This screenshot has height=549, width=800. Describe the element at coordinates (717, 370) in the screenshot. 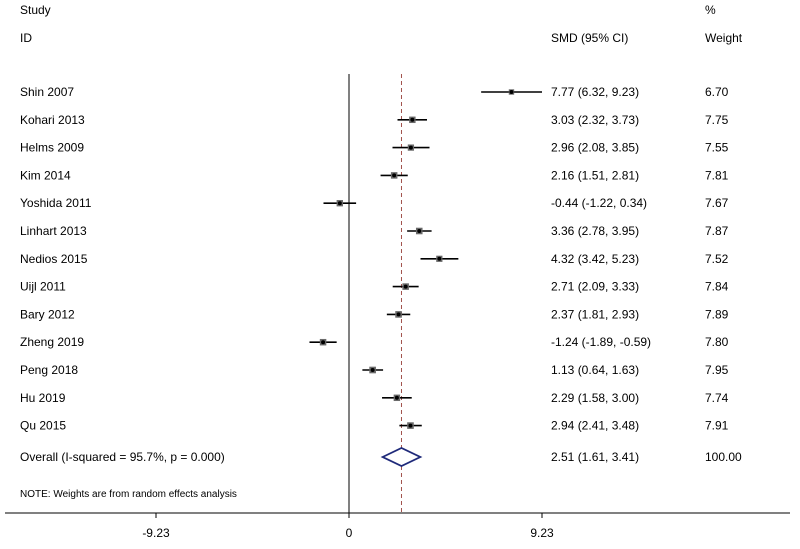

I see `weight-value: 7.95` at that location.